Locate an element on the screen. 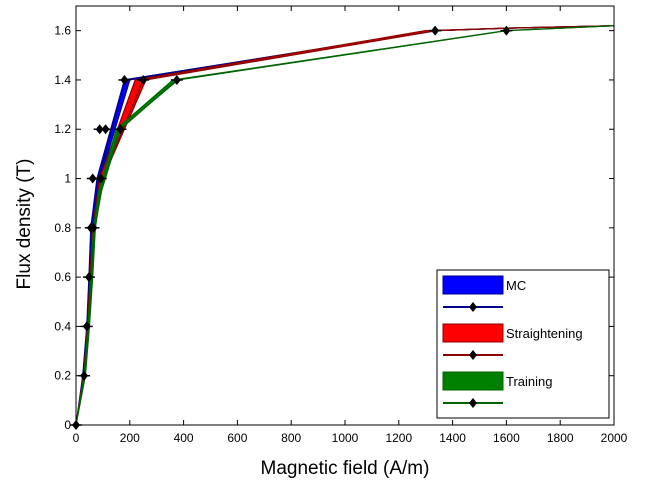  y-tick-label: 1.2 is located at coordinates (62, 129).